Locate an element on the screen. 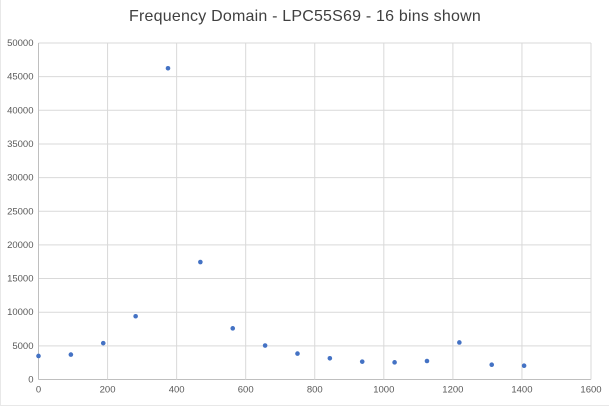 The width and height of the screenshot is (609, 406). y-tick-label: 50000 is located at coordinates (20, 43).